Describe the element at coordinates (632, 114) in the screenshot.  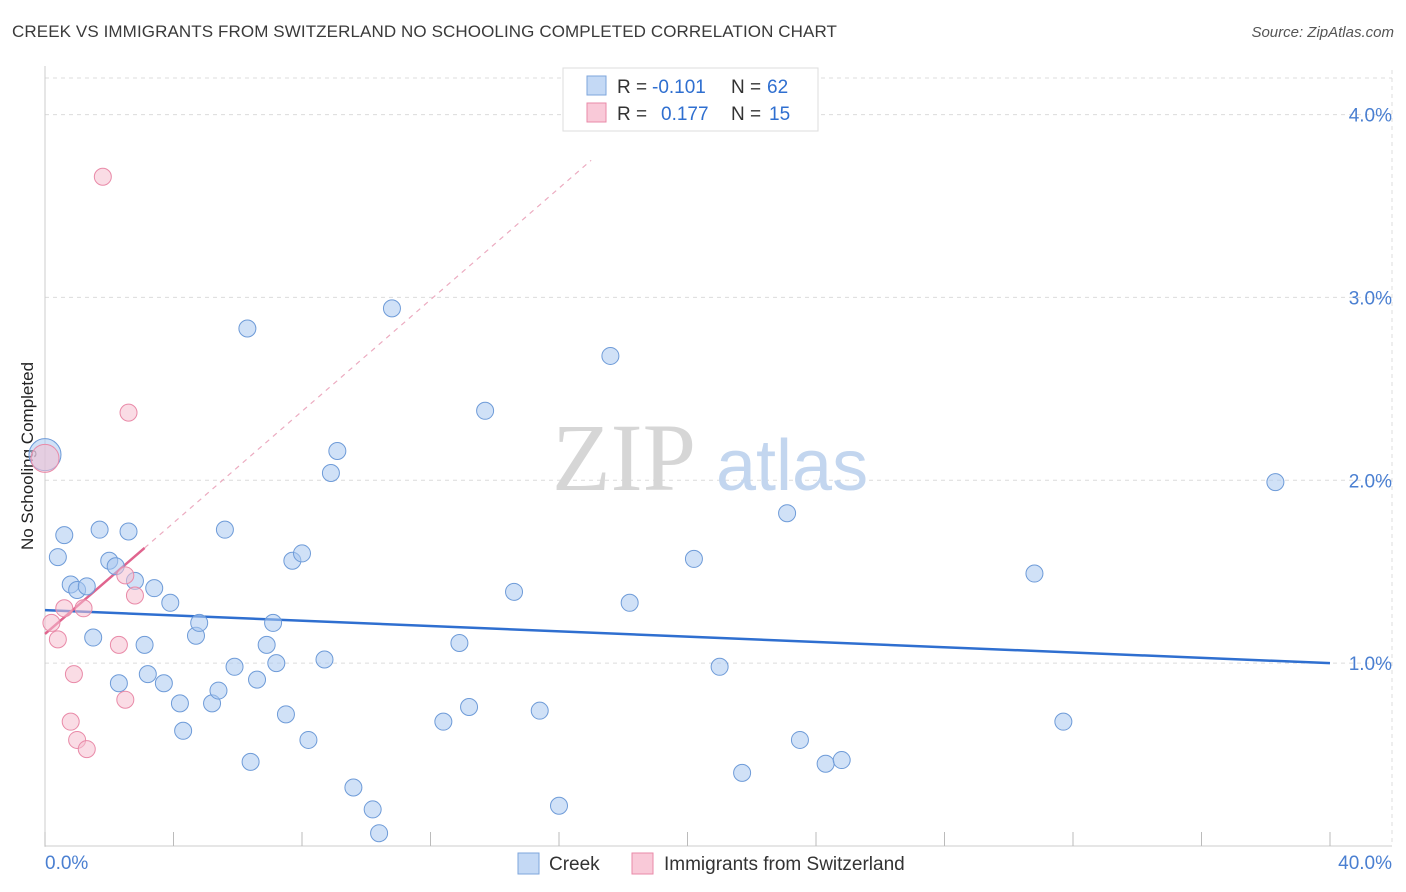
I see `swiss-r-label: R =` at that location.